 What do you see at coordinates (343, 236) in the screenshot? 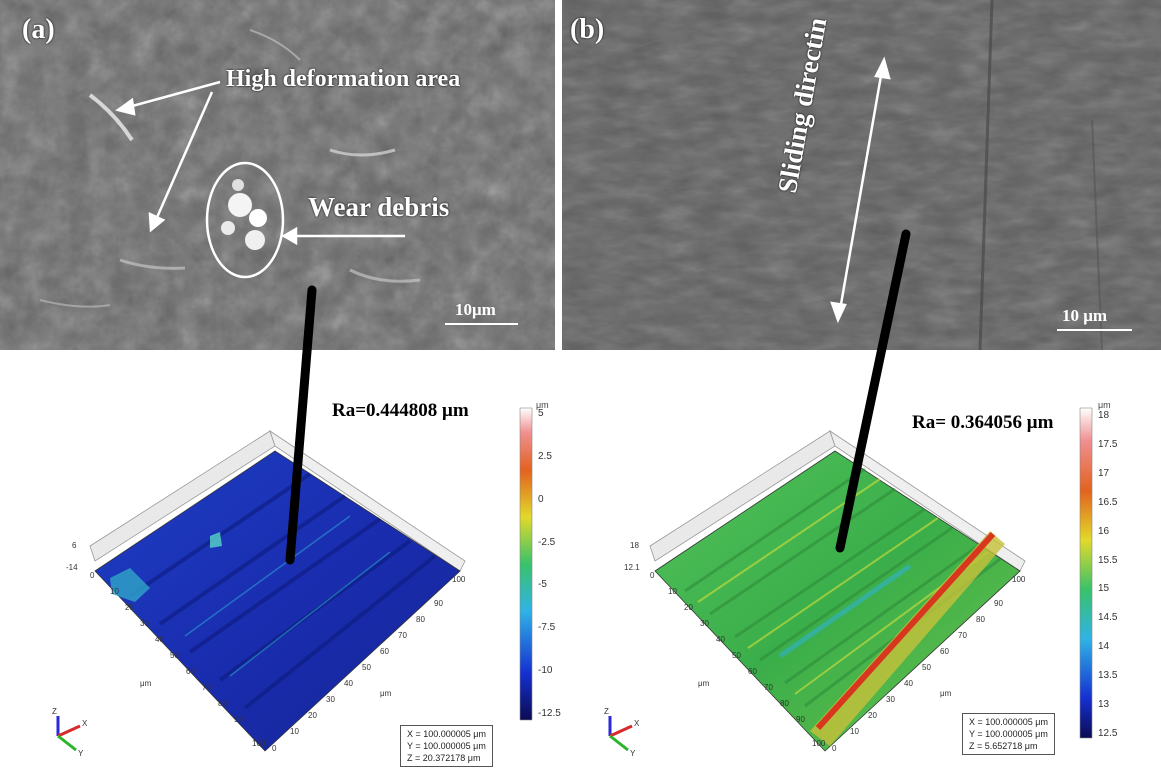
I see `debris-arrow` at bounding box center [343, 236].